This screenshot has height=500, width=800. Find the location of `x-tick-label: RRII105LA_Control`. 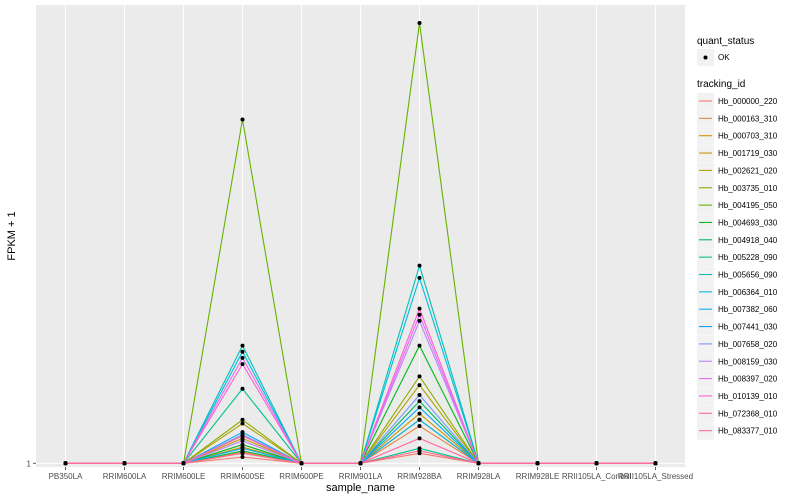

x-tick-label: RRII105LA_Control is located at coordinates (597, 476).